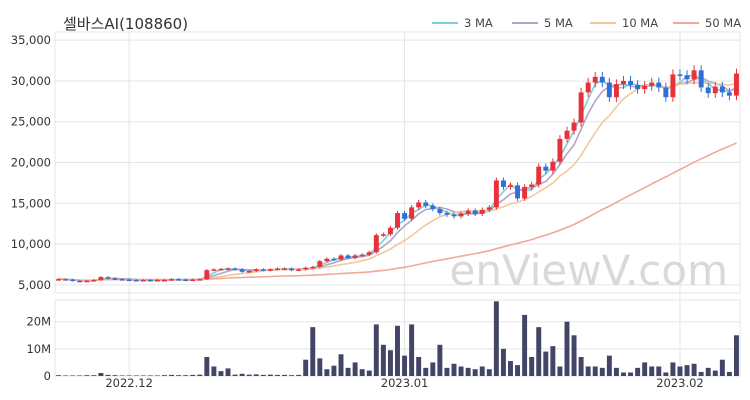  Describe the element at coordinates (405, 383) in the screenshot. I see `x-tick-label: 2023.01` at that location.